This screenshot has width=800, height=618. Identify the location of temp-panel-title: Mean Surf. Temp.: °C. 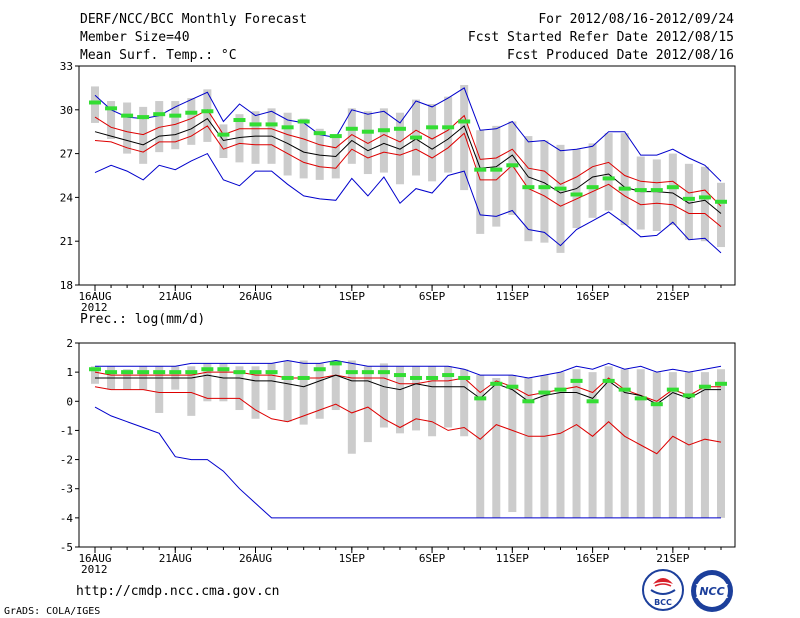
(158, 55).